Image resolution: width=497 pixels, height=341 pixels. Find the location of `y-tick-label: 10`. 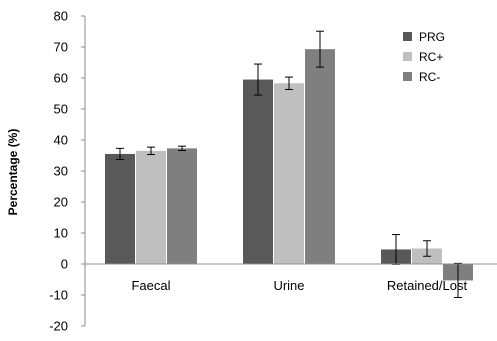

y-tick-label: 10 is located at coordinates (61, 233).